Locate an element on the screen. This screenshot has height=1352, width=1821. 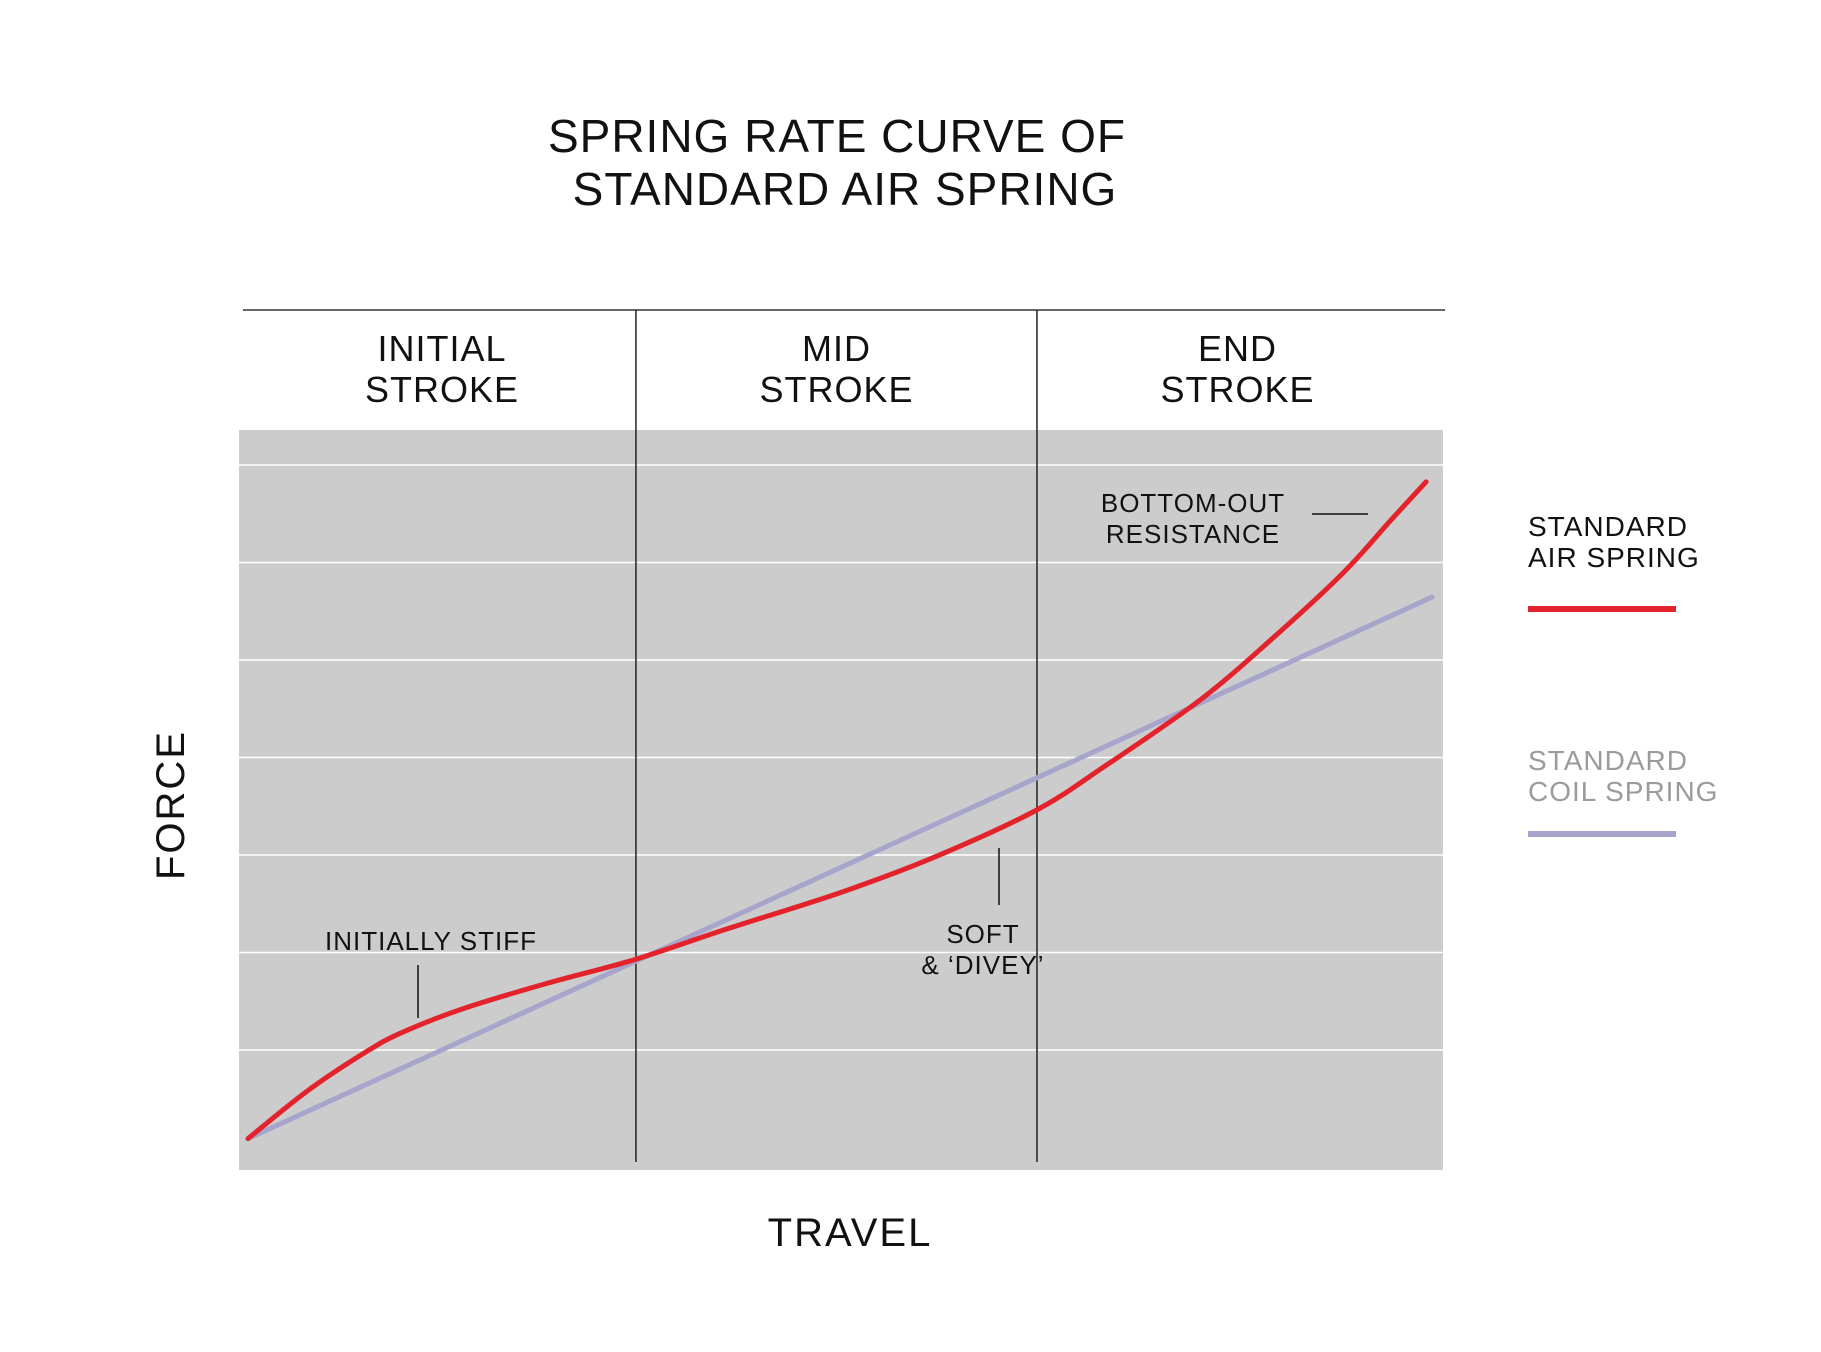
legend-coil-label-line-1: STANDARD is located at coordinates (1608, 760).